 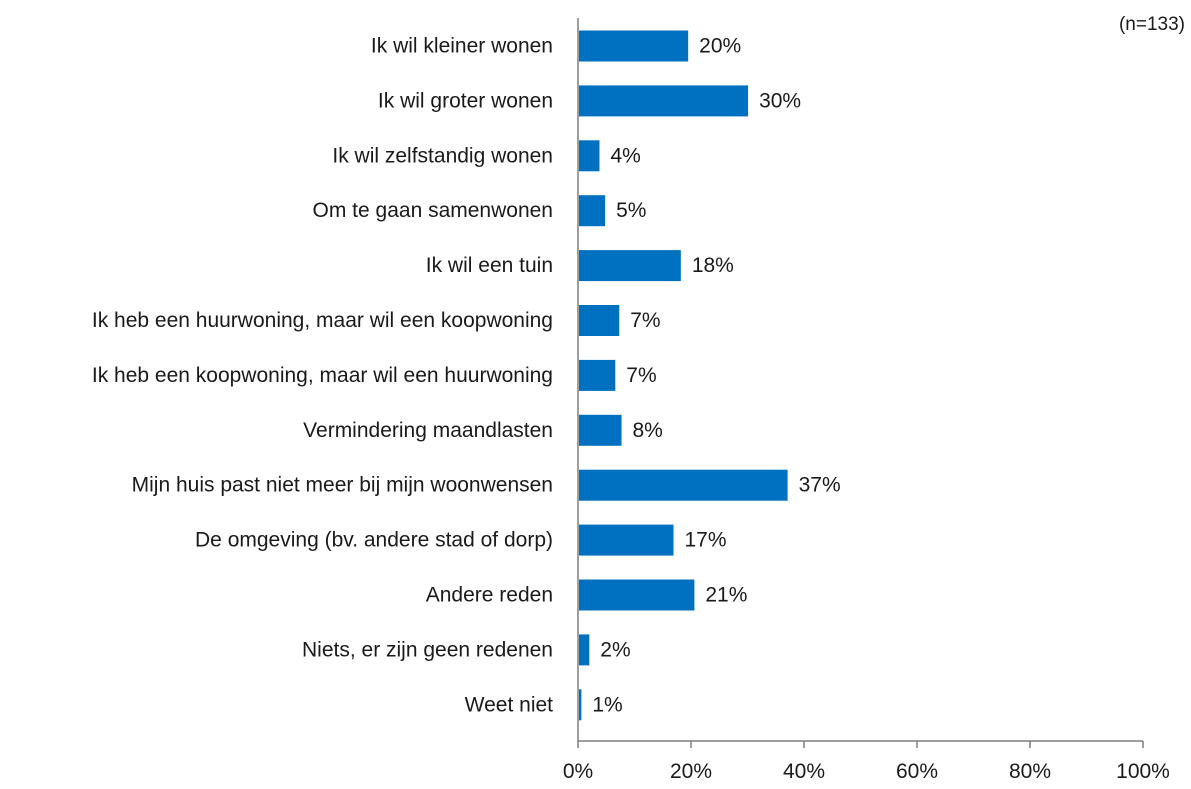 What do you see at coordinates (631, 210) in the screenshot?
I see `value-label: 5%` at bounding box center [631, 210].